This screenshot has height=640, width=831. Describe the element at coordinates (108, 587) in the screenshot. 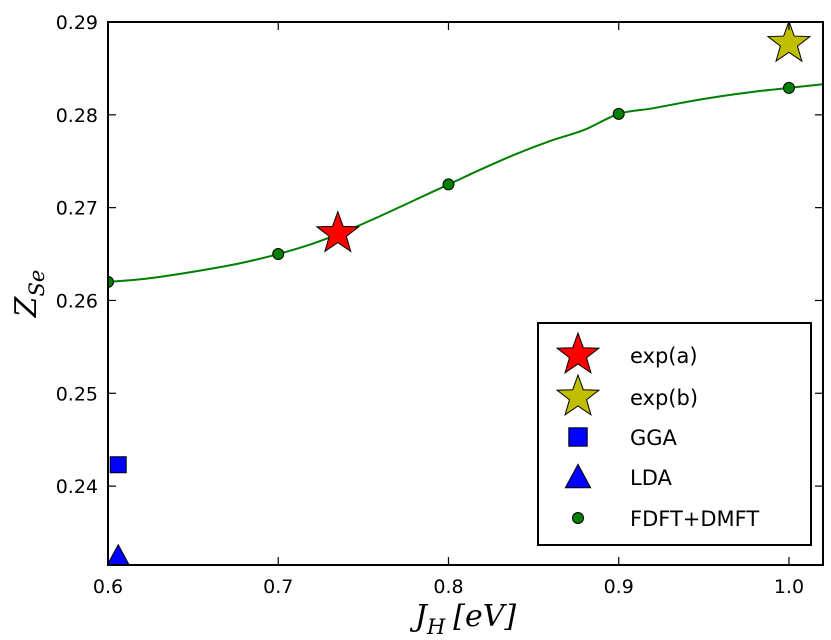

I see `x-tick-label: 0.6` at that location.